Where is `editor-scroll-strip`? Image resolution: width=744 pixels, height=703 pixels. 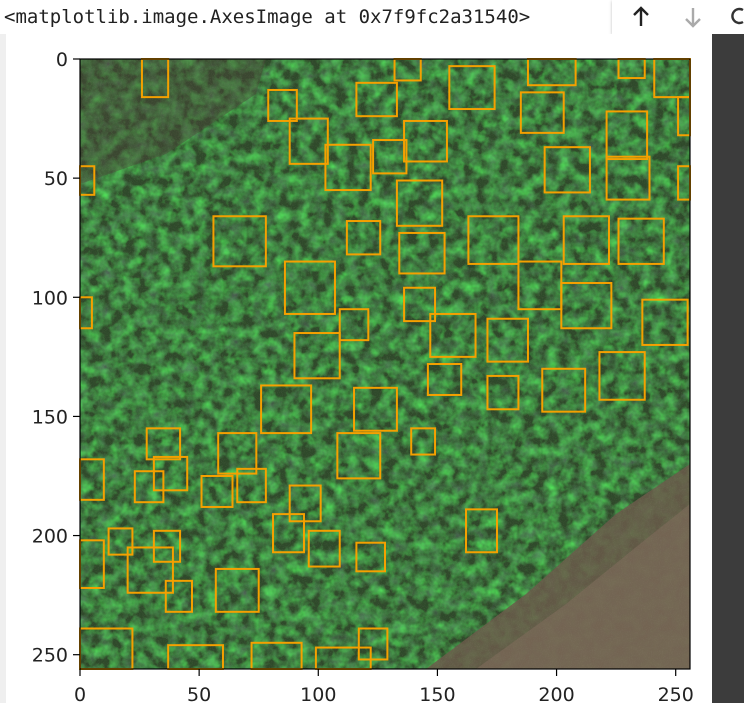 editor-scroll-strip is located at coordinates (728, 368).